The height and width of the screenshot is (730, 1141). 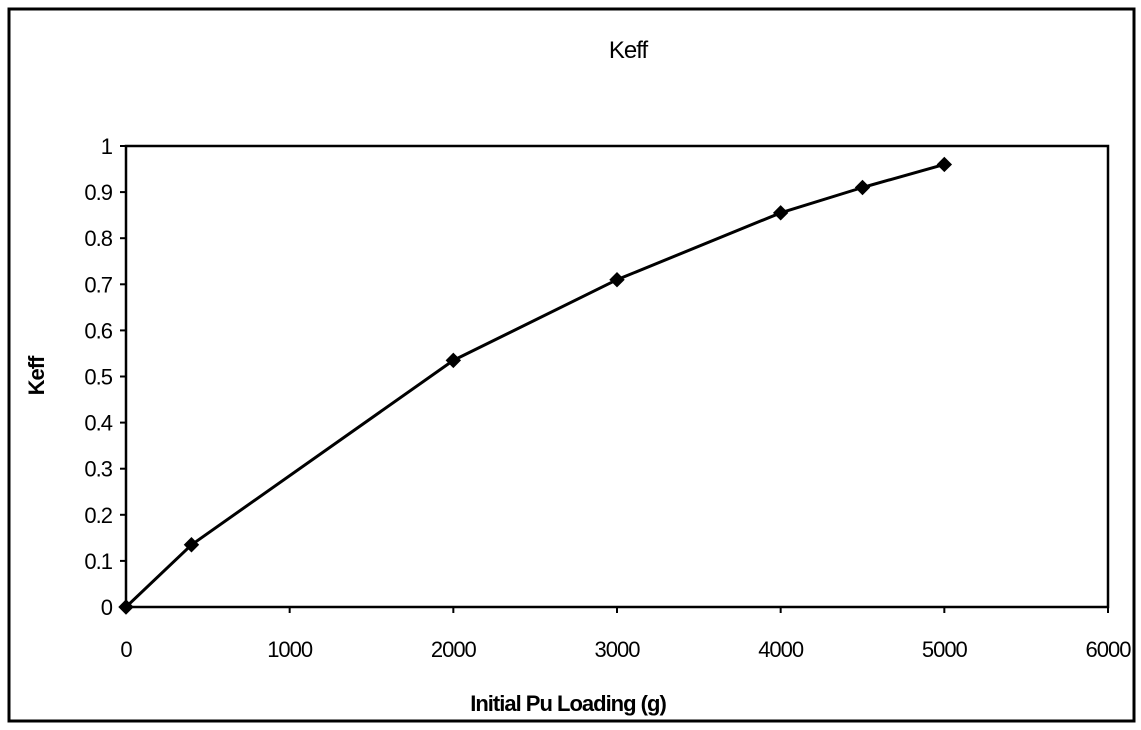 I want to click on chart-title: Keff, so click(x=629, y=50).